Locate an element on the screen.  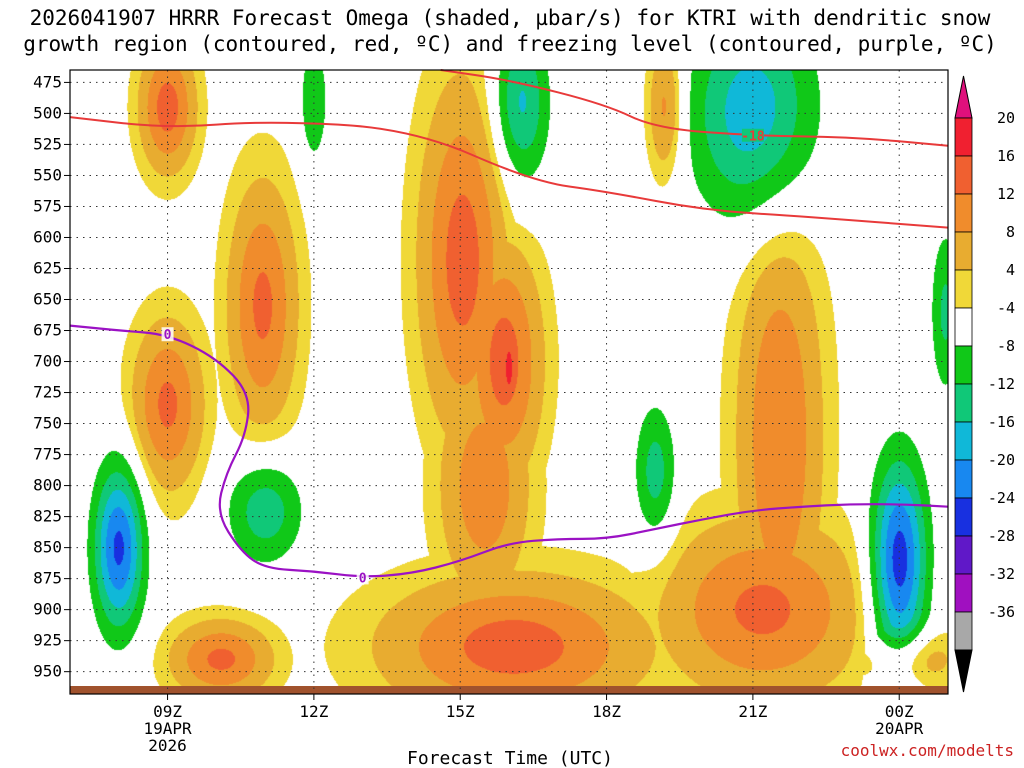
y-tick-label: 675 is located at coordinates (47, 330).